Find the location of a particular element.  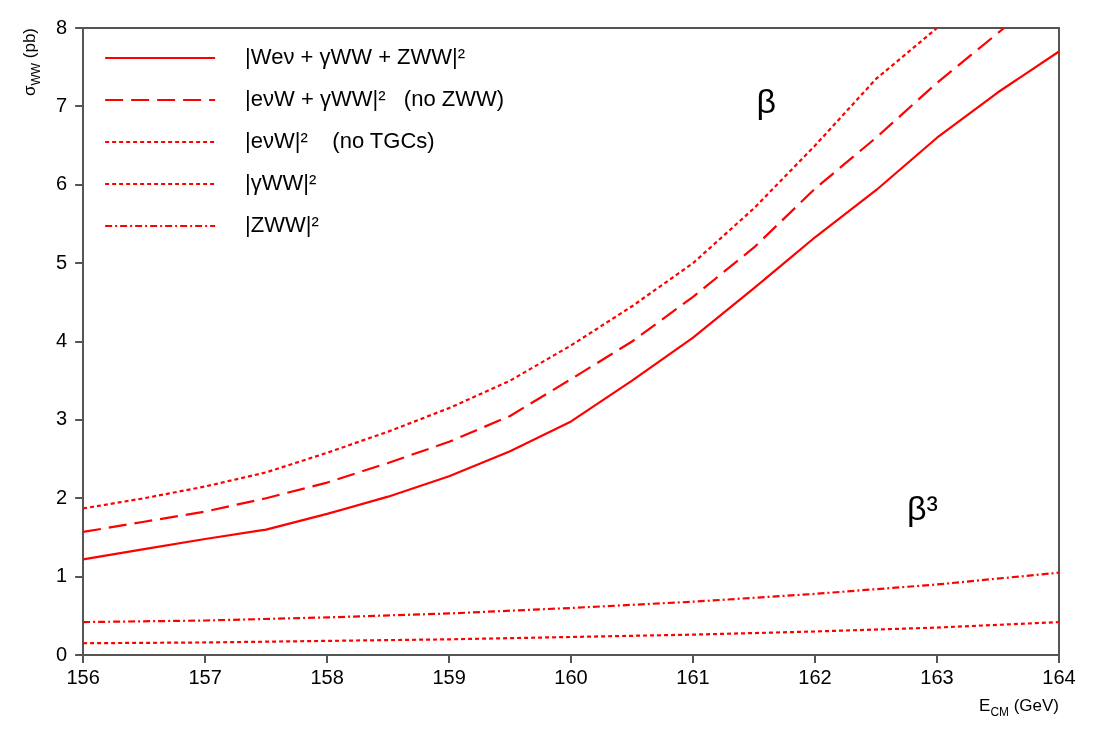

legend-label: |Weν + γWW + ZWW|² is located at coordinates (355, 57).